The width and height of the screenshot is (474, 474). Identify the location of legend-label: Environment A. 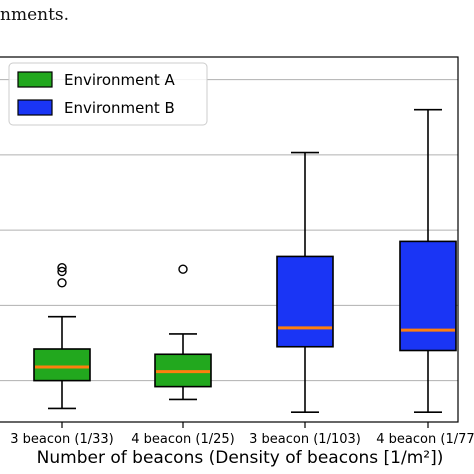
(120, 80).